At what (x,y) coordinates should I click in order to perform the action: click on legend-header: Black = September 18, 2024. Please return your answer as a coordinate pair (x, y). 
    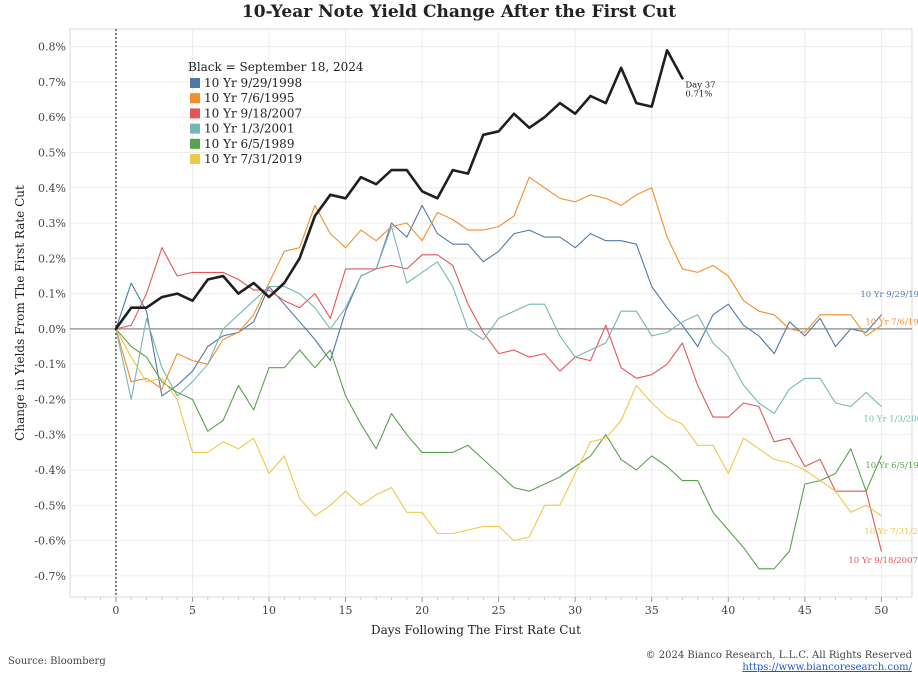
    Looking at the image, I should click on (276, 67).